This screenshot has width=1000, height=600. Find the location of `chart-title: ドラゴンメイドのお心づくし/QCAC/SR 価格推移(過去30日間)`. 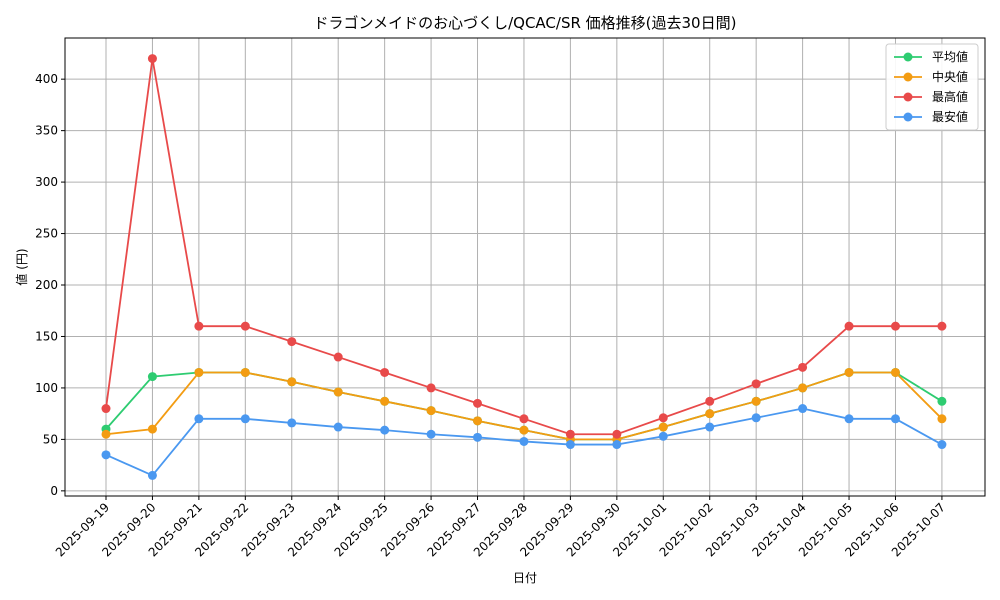

chart-title: ドラゴンメイドのお心づくし/QCAC/SR 価格推移(過去30日間) is located at coordinates (525, 23).